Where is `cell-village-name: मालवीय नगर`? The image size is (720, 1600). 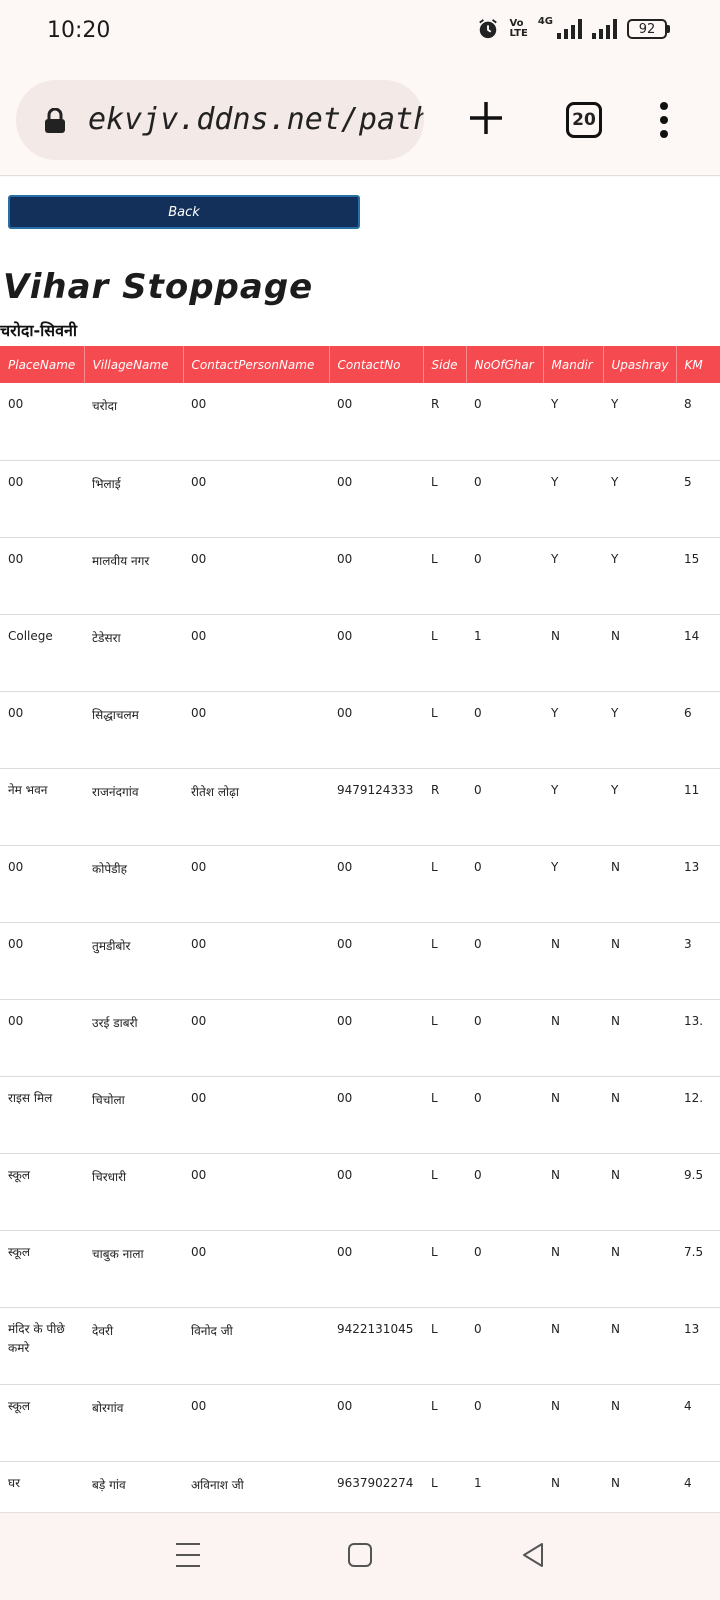
cell-village-name: मालवीय नगर is located at coordinates (121, 560).